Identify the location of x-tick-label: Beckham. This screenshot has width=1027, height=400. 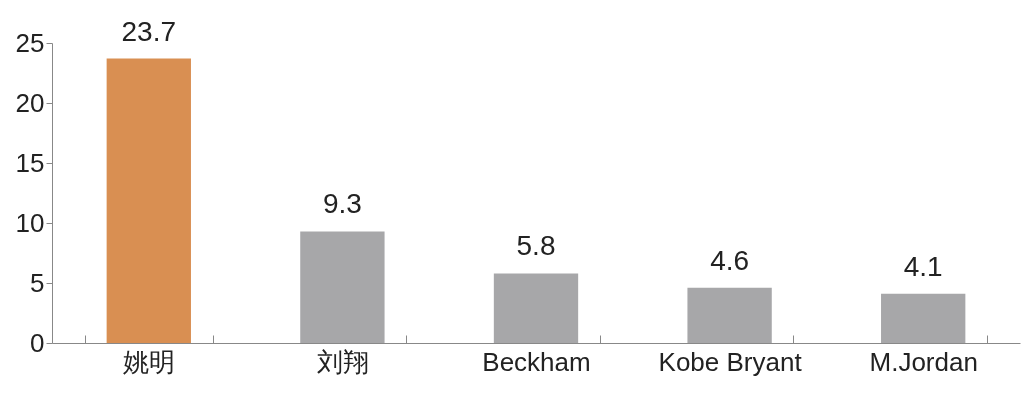
(536, 361).